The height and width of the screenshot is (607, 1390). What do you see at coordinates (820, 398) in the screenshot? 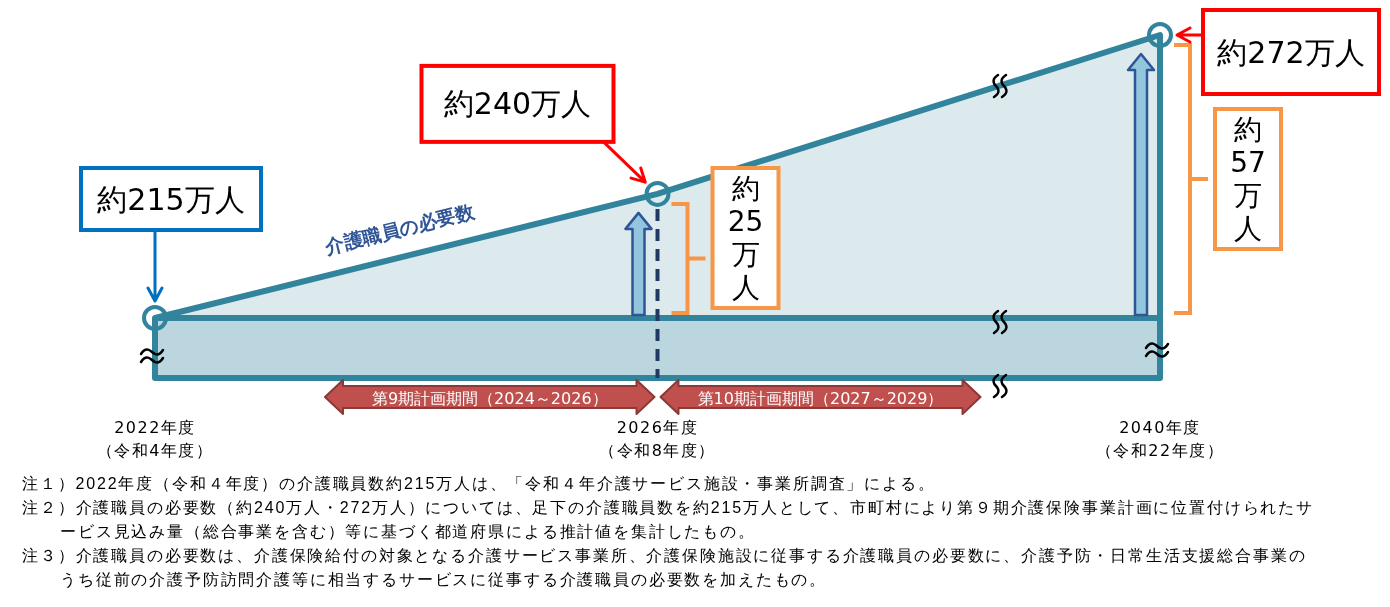
I see `annotation: 第10期計画期間（2027～2029）` at bounding box center [820, 398].